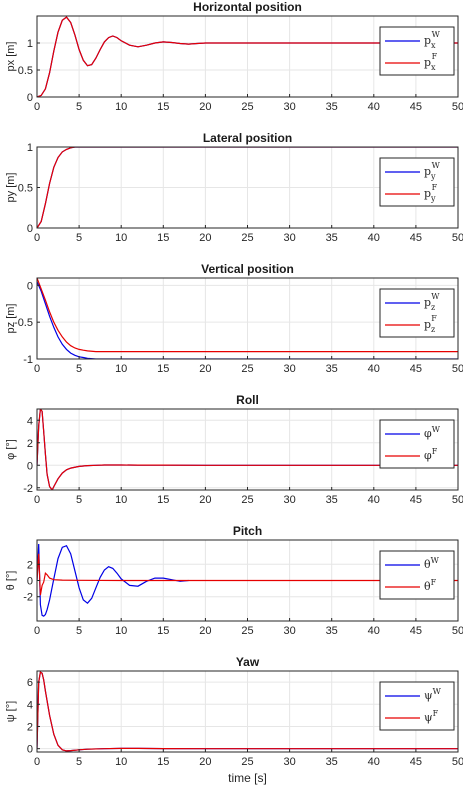 The width and height of the screenshot is (463, 786). What do you see at coordinates (417, 444) in the screenshot?
I see `legend: φW φF` at bounding box center [417, 444].